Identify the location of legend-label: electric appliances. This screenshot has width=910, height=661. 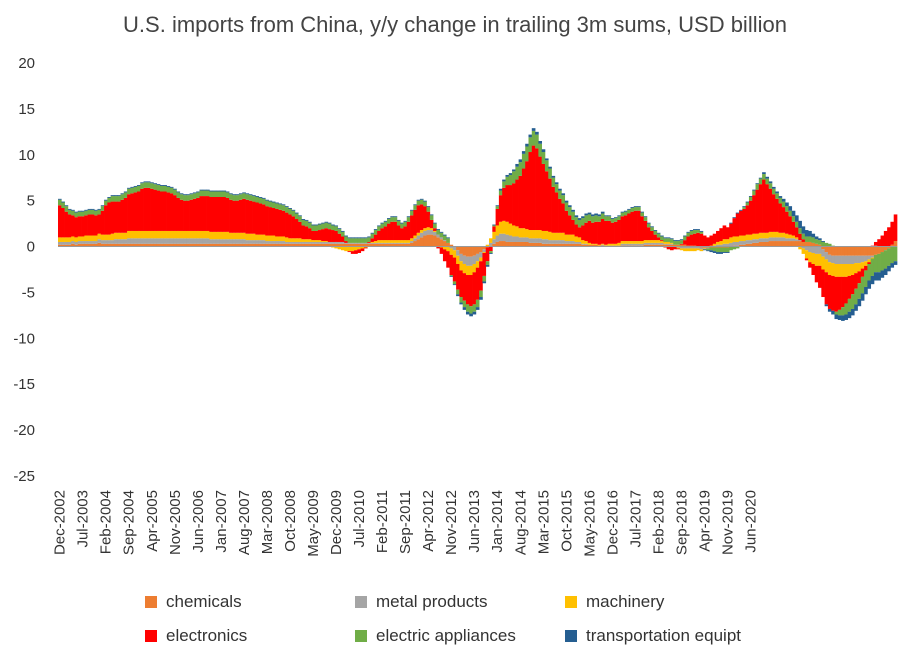
(446, 635).